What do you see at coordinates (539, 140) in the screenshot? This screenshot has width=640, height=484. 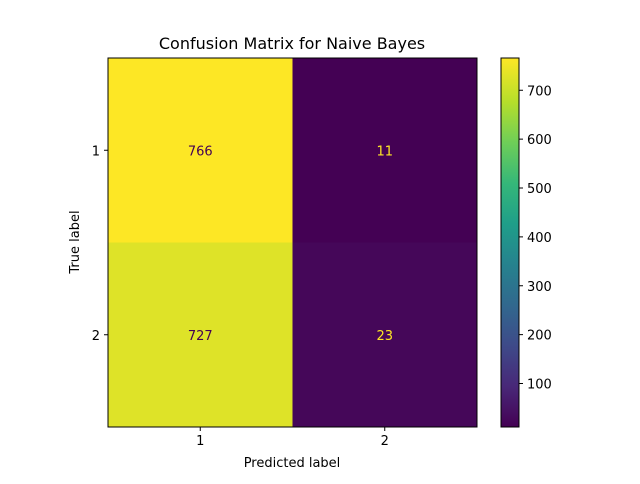 I see `colorbar-tick-label: 600` at bounding box center [539, 140].